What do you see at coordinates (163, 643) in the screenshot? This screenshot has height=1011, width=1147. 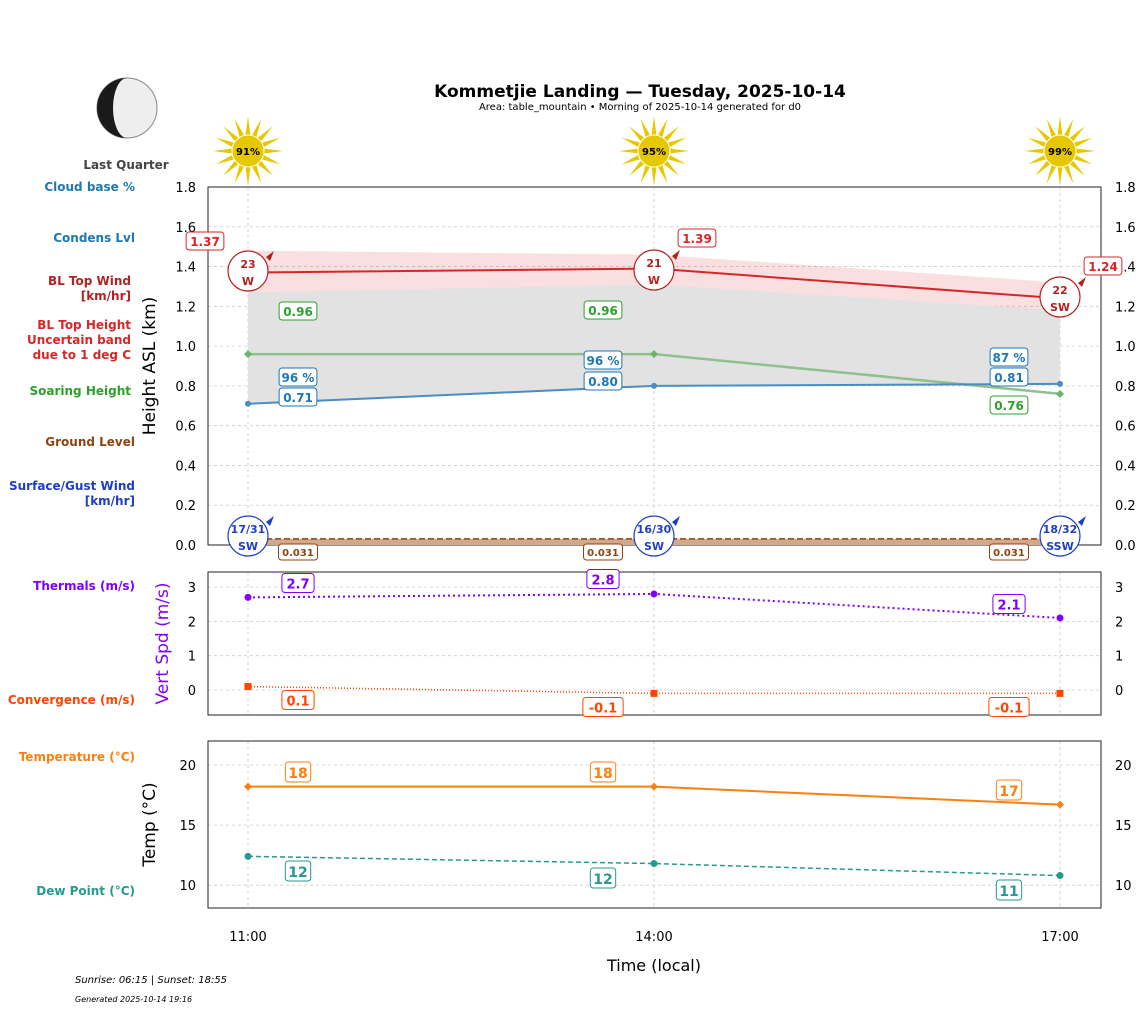 I see `y-axis-label: Vert Spd (m/s)` at bounding box center [163, 643].